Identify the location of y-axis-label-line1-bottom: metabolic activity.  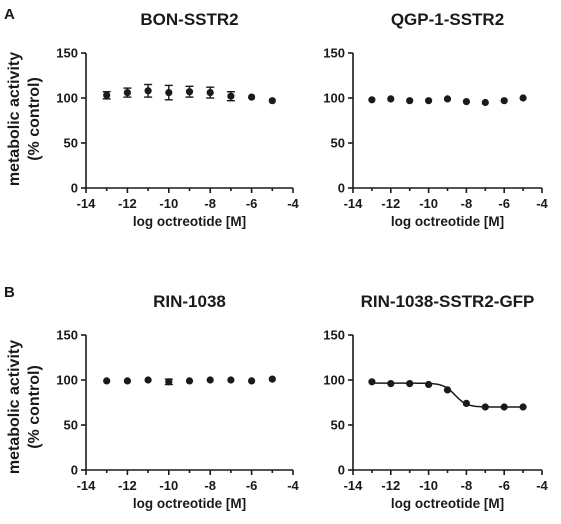
(14, 407).